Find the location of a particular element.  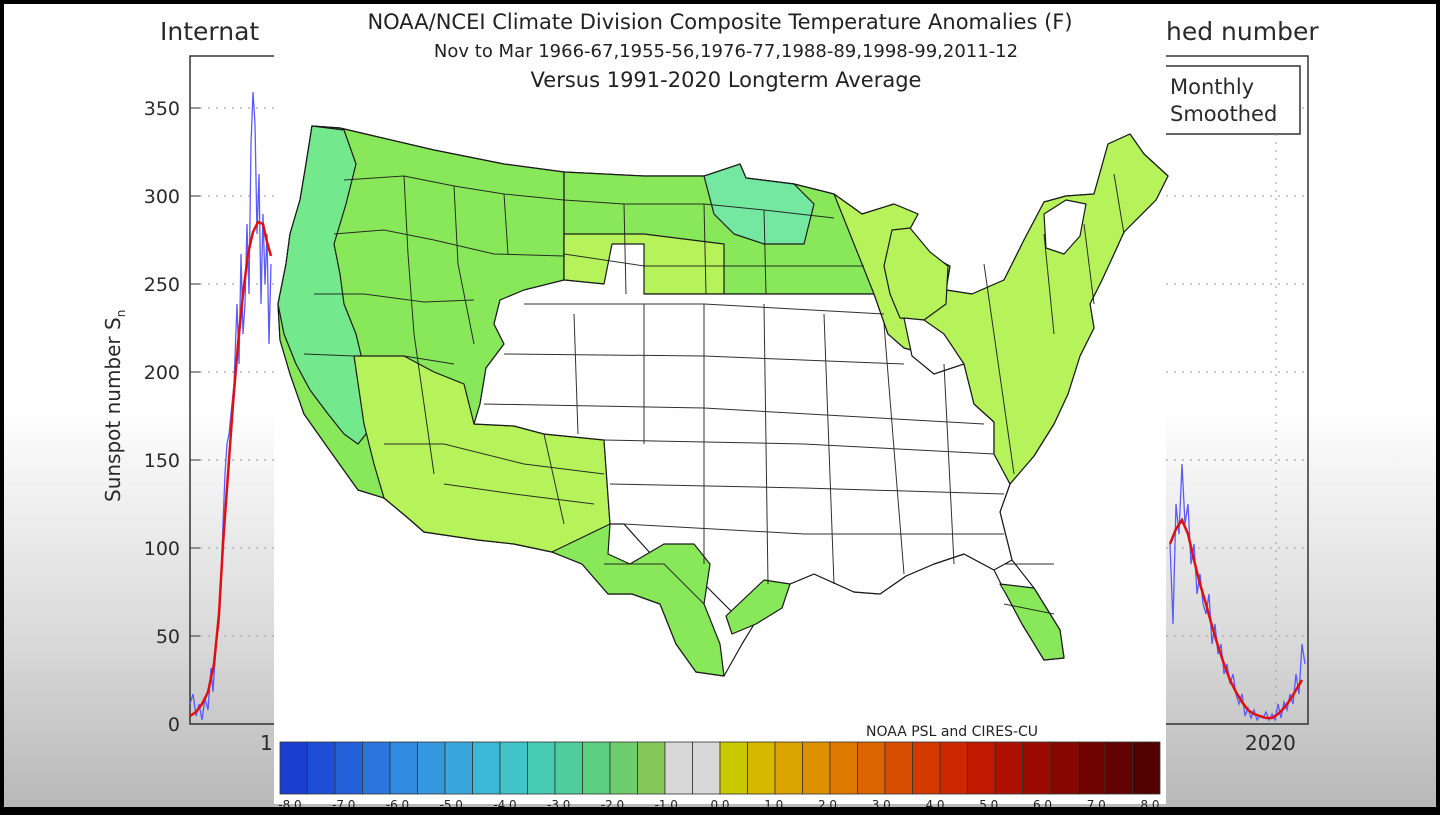

colorbar is located at coordinates (720, 768).